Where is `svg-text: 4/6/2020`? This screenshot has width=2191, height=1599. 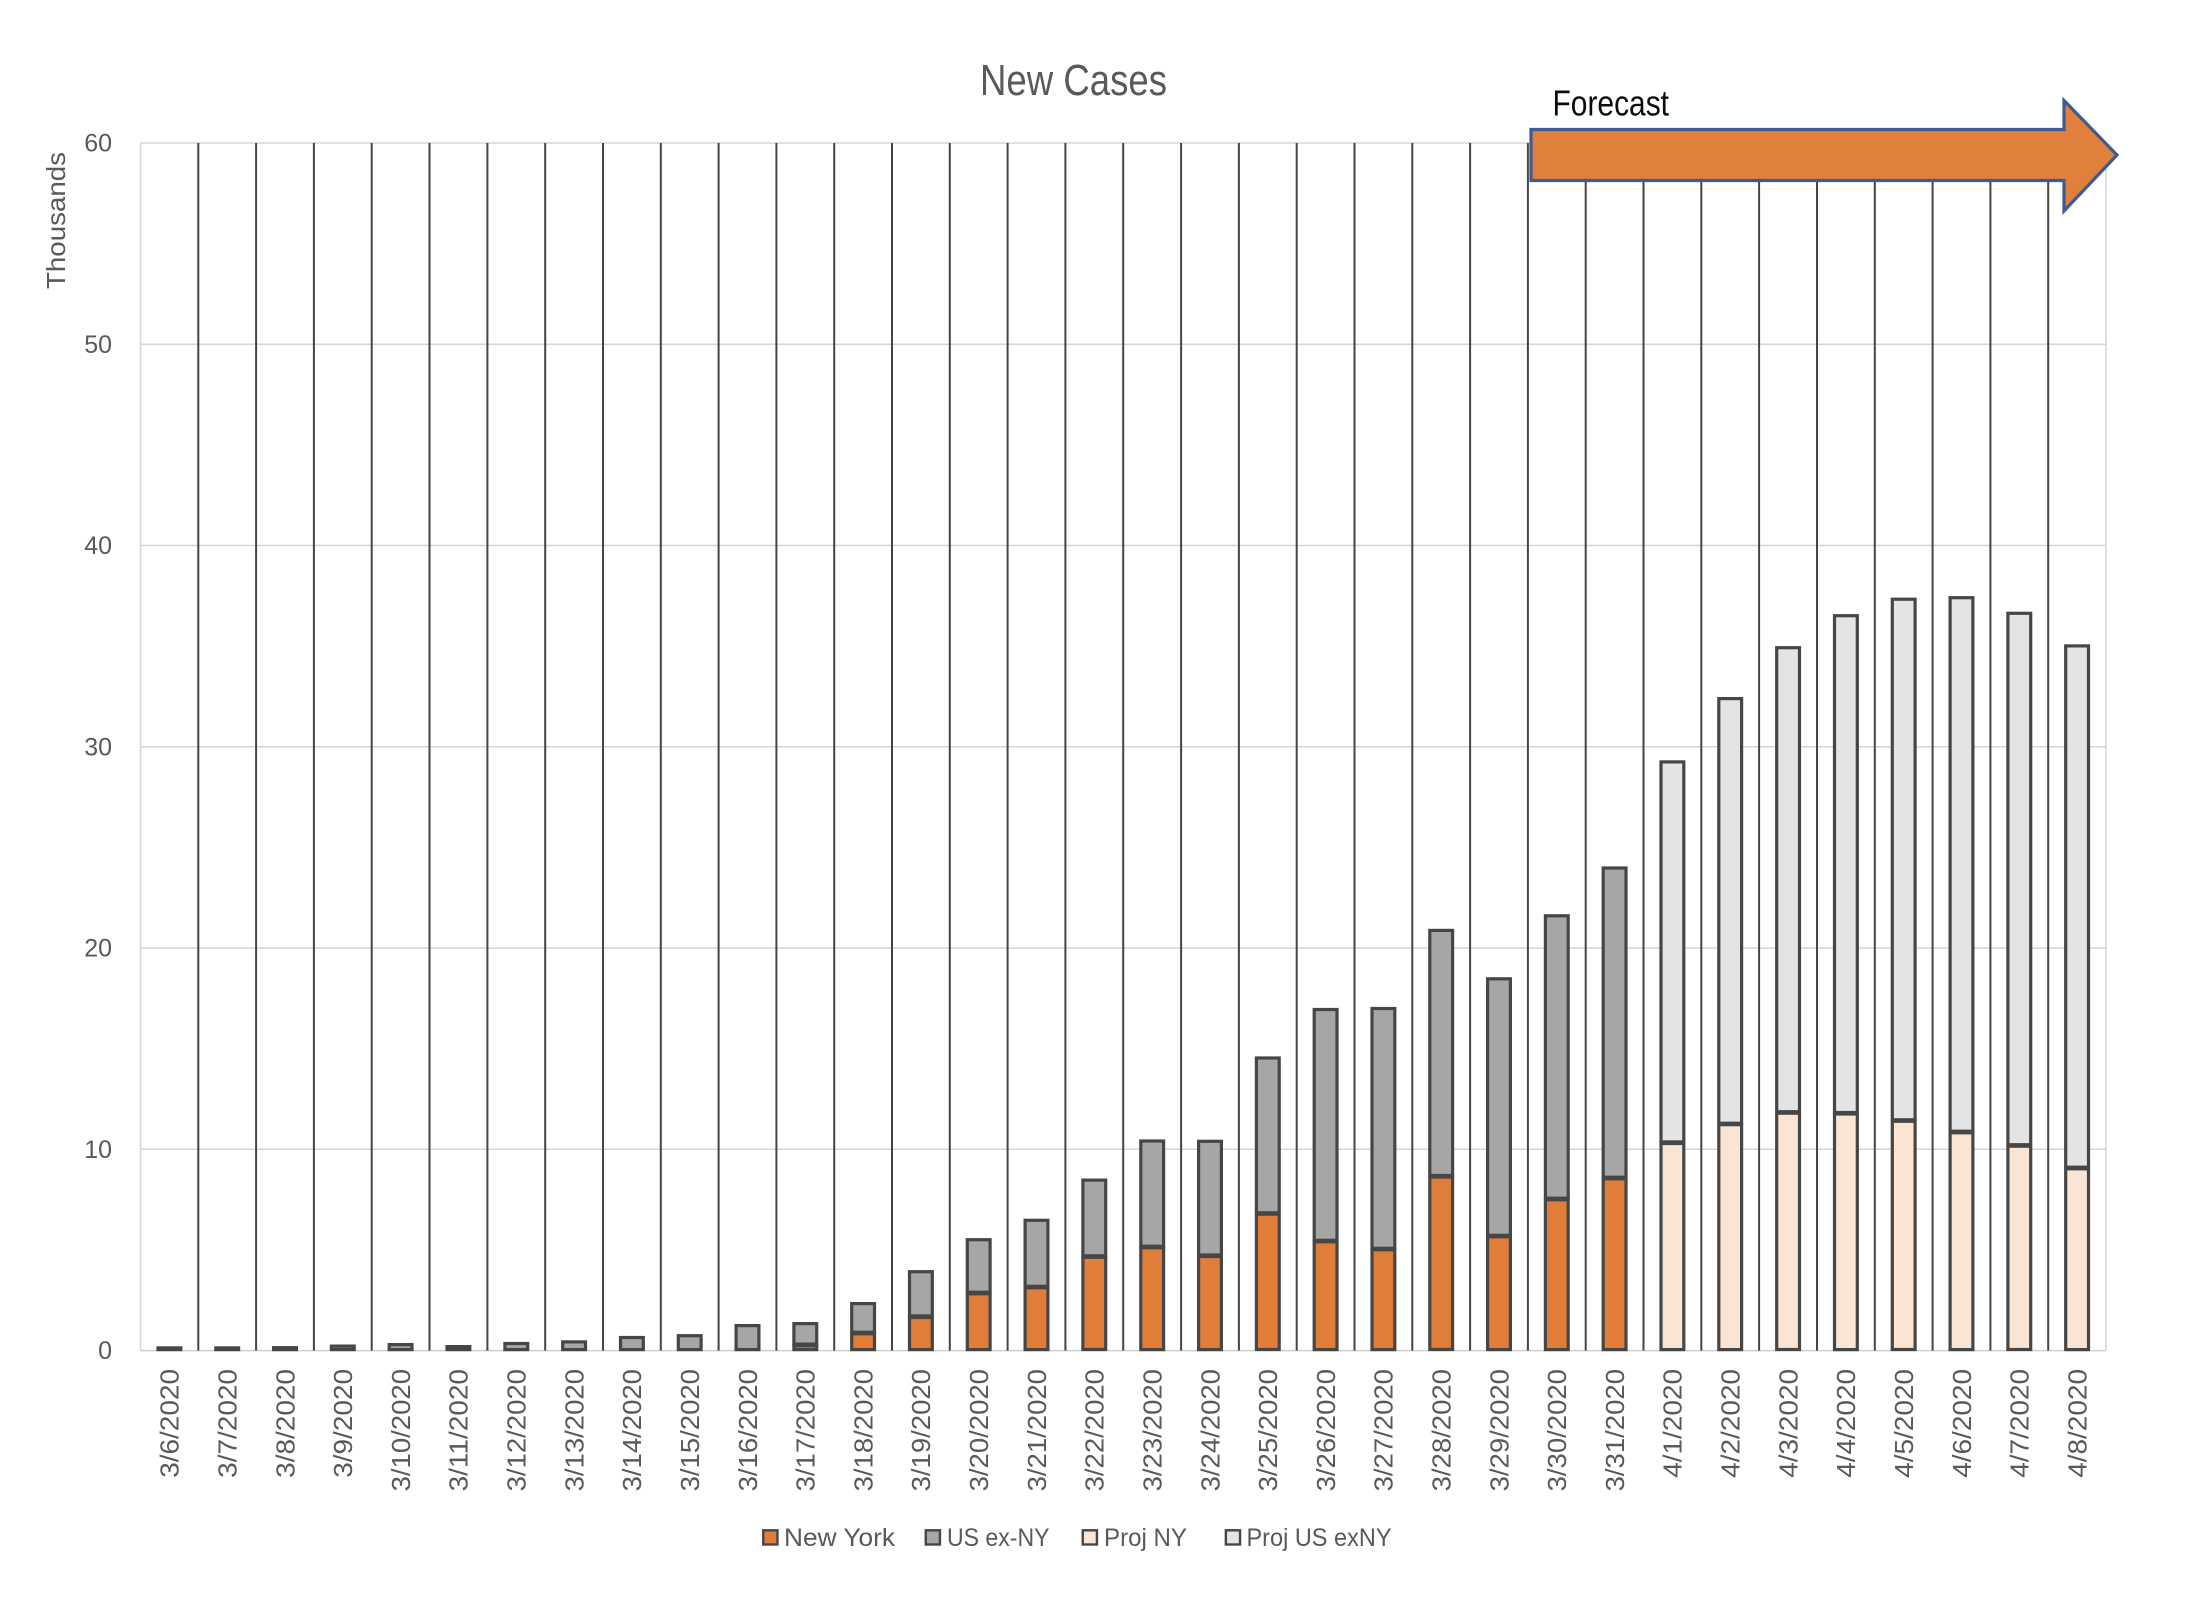
svg-text: 4/6/2020 is located at coordinates (1963, 1423).